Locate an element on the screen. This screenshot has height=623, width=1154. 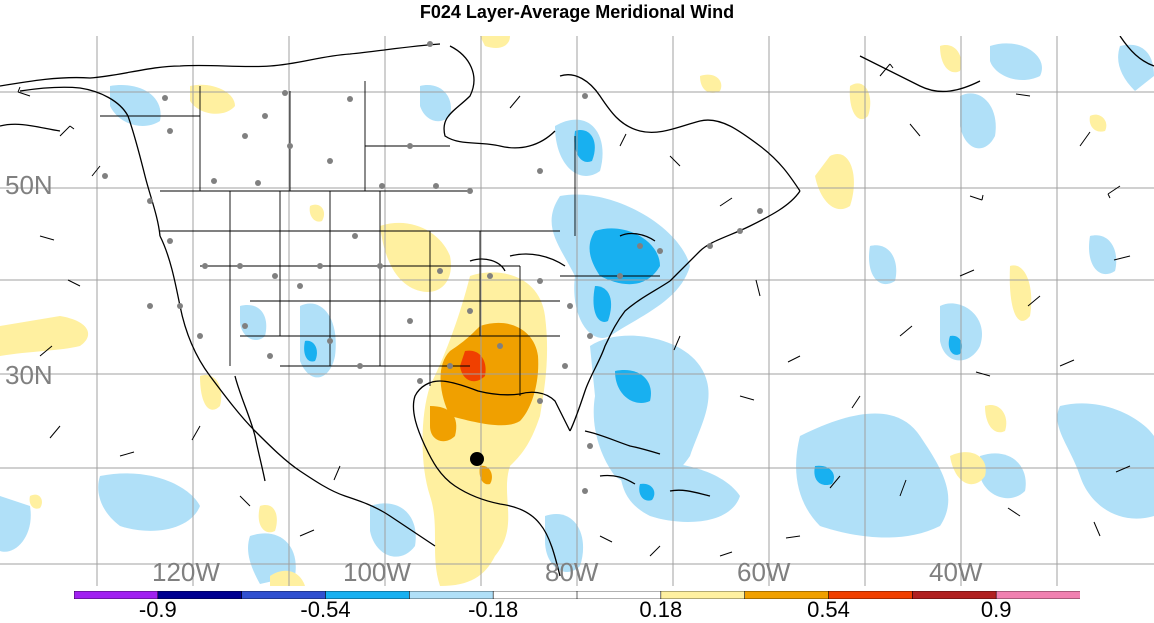
lon-label-100w: 100W is located at coordinates (377, 572).